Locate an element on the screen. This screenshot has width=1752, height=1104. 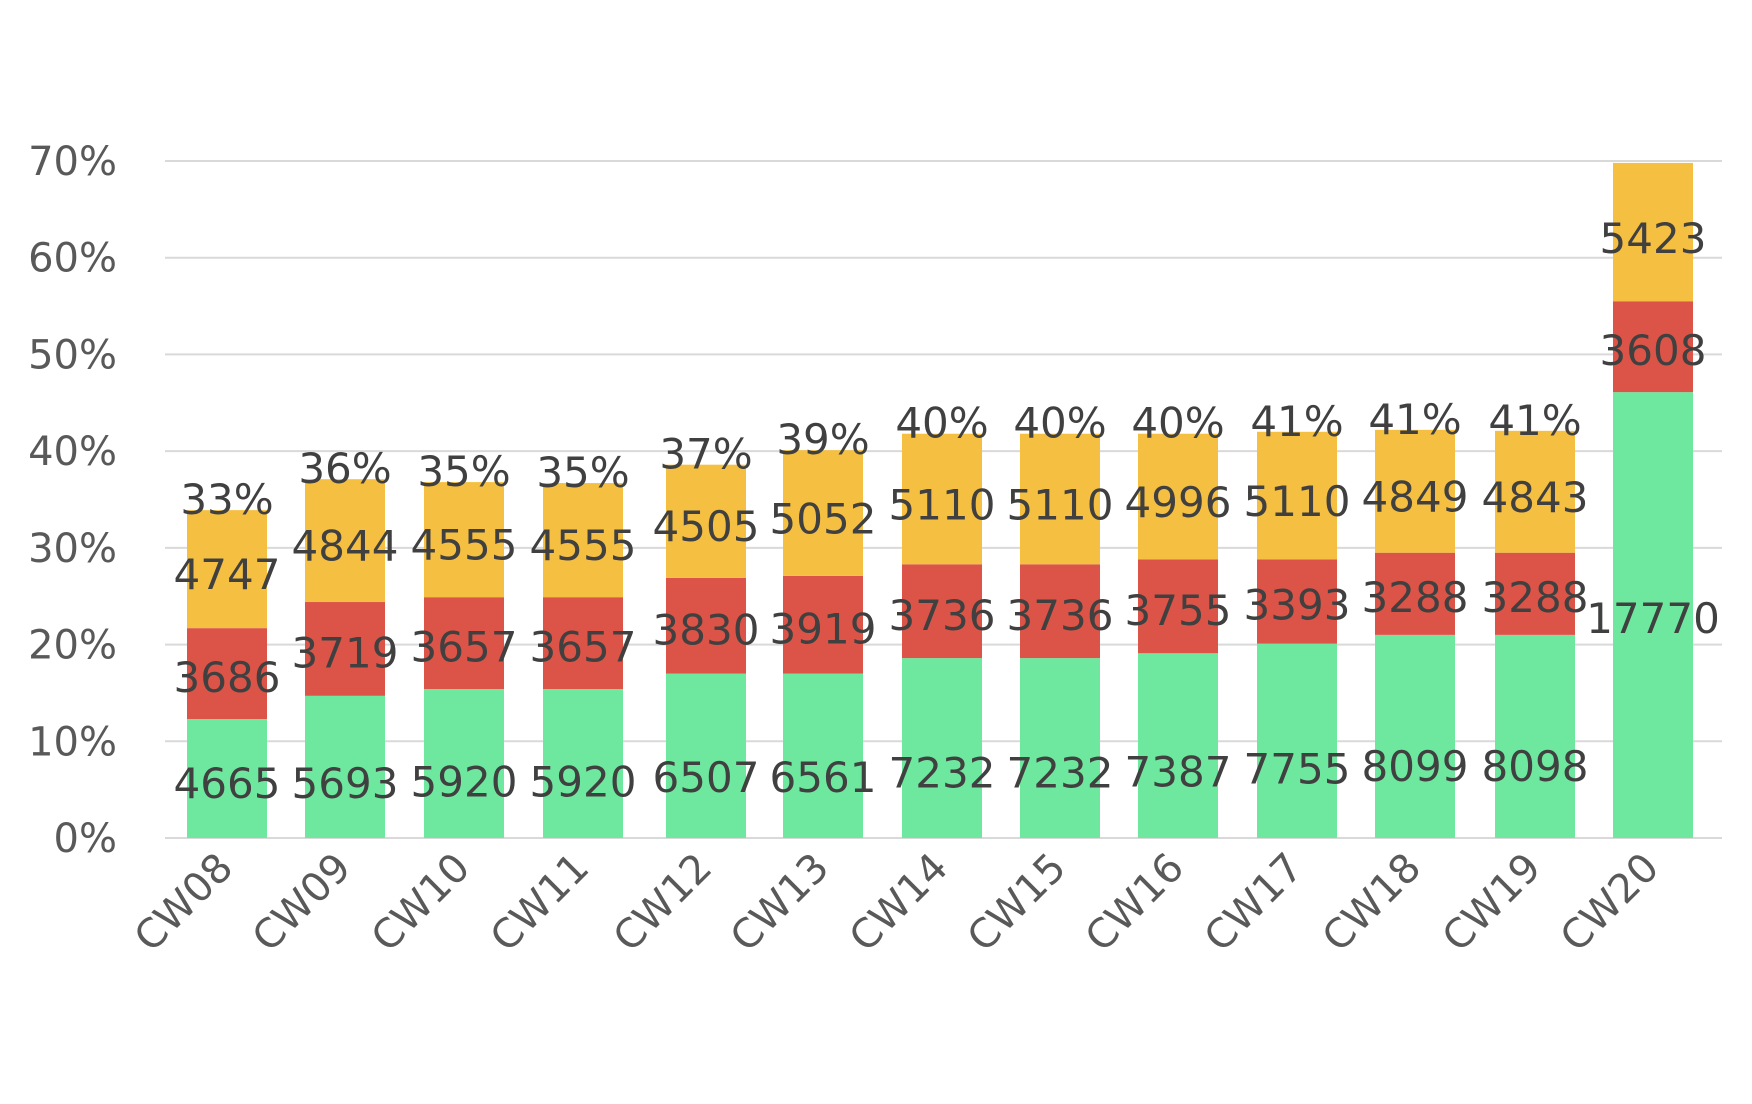
data-label-red: 3608 is located at coordinates (1653, 350).